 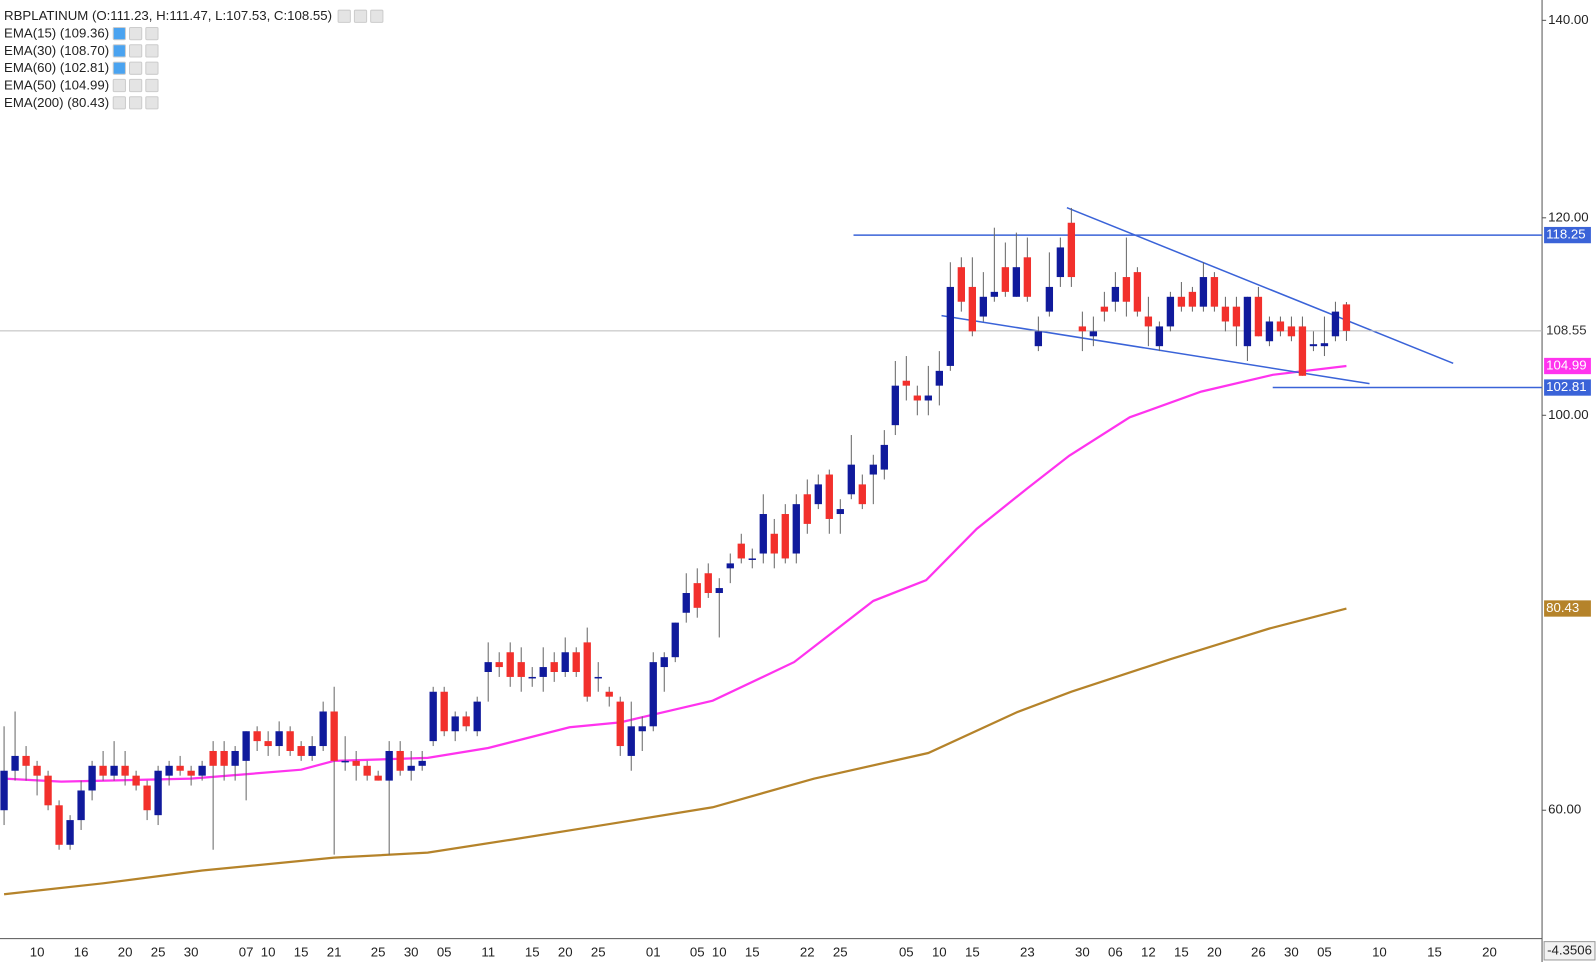 I want to click on x-tick-label: 16, so click(x=81, y=951).